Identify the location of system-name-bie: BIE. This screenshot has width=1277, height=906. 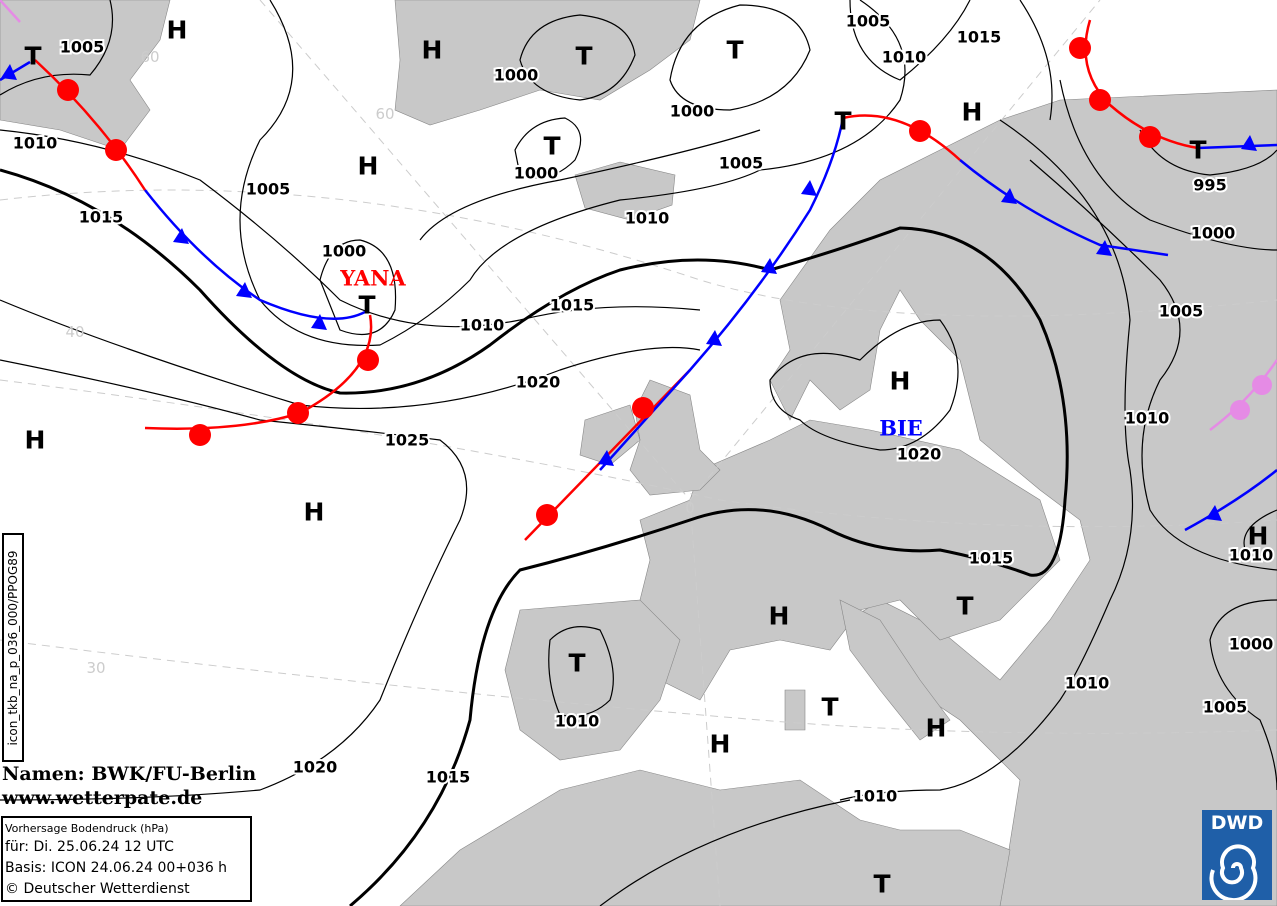
(901, 428).